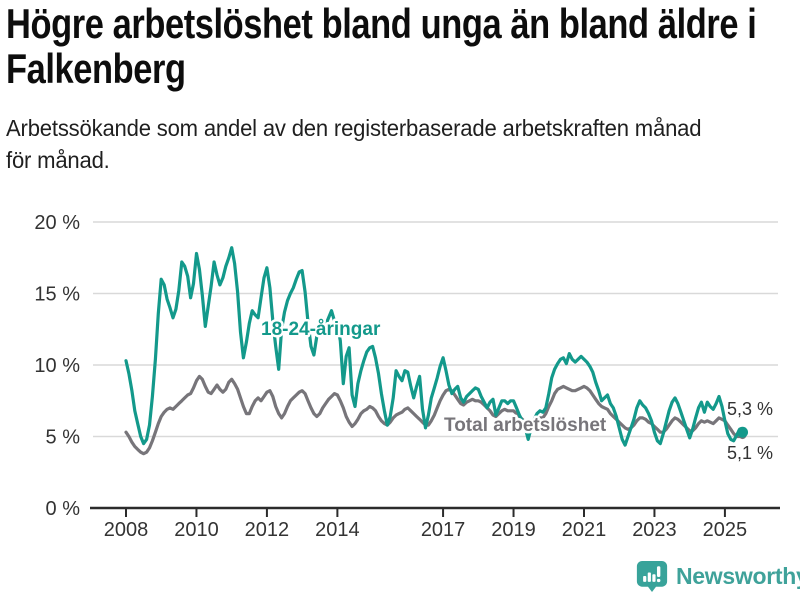  I want to click on y-axis-tick-label: 0 %, so click(63, 509).